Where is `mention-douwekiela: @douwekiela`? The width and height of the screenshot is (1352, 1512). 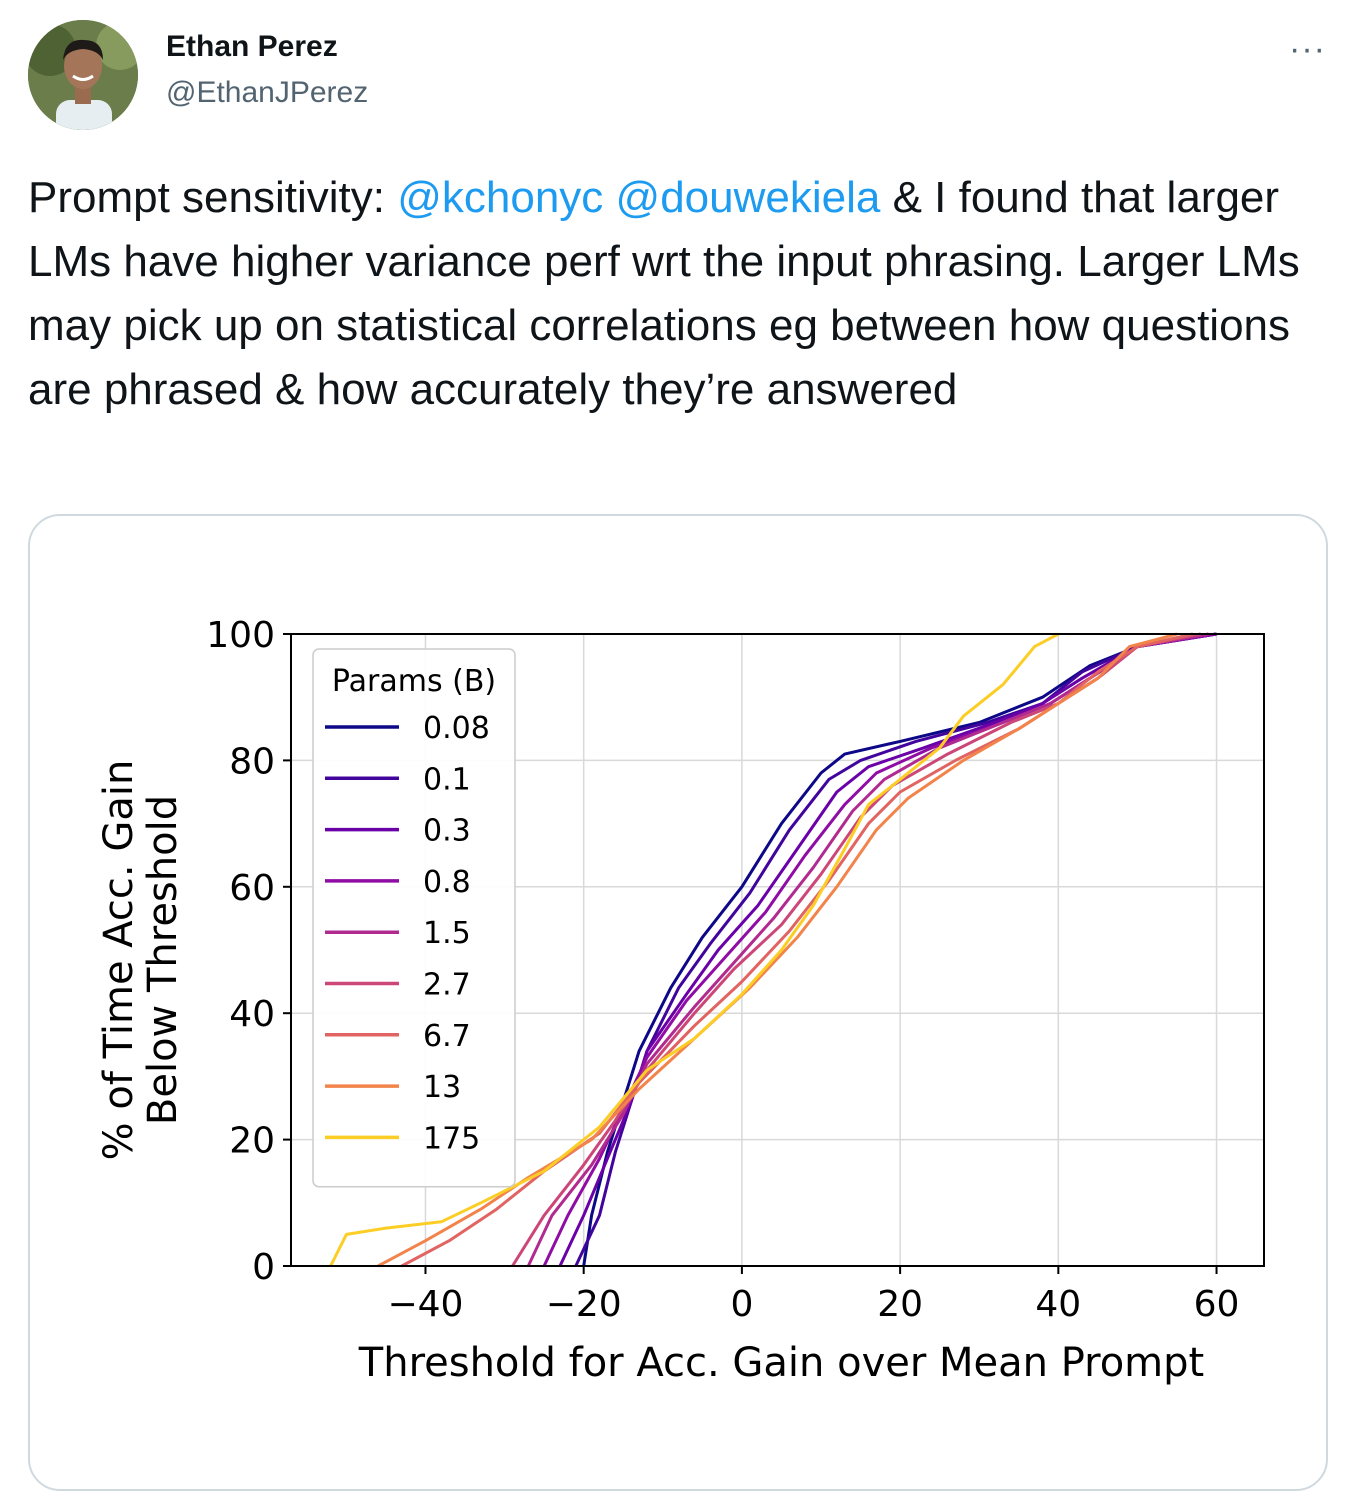 mention-douwekiela: @douwekiela is located at coordinates (748, 197).